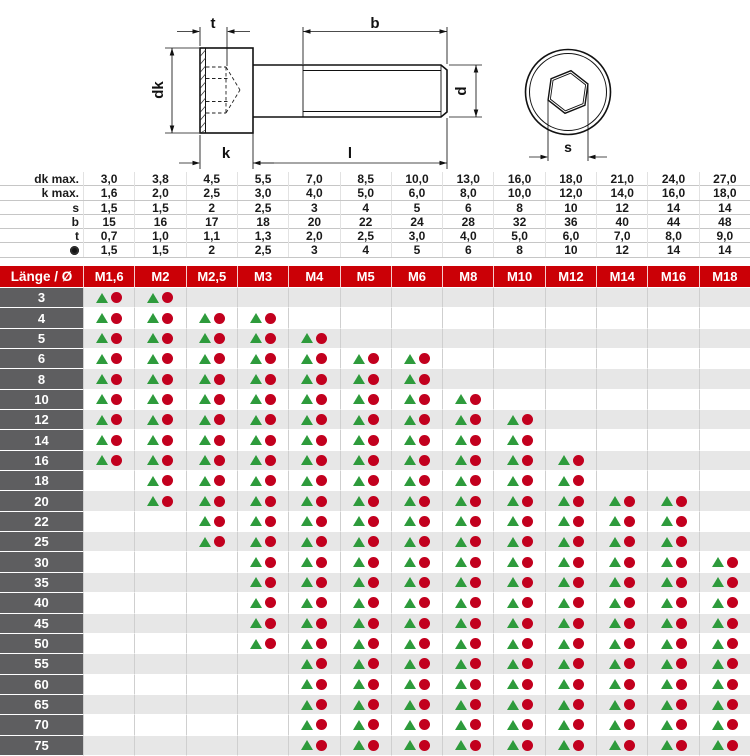 Image resolution: width=750 pixels, height=756 pixels. What do you see at coordinates (41, 400) in the screenshot?
I see `length-label: 10` at bounding box center [41, 400].